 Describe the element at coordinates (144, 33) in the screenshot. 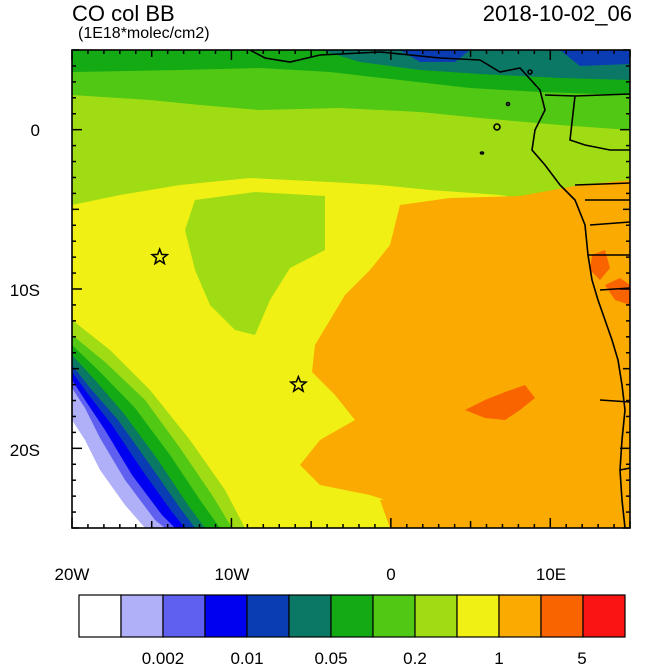

I see `units-label: (1E18*molec/cm2)` at that location.